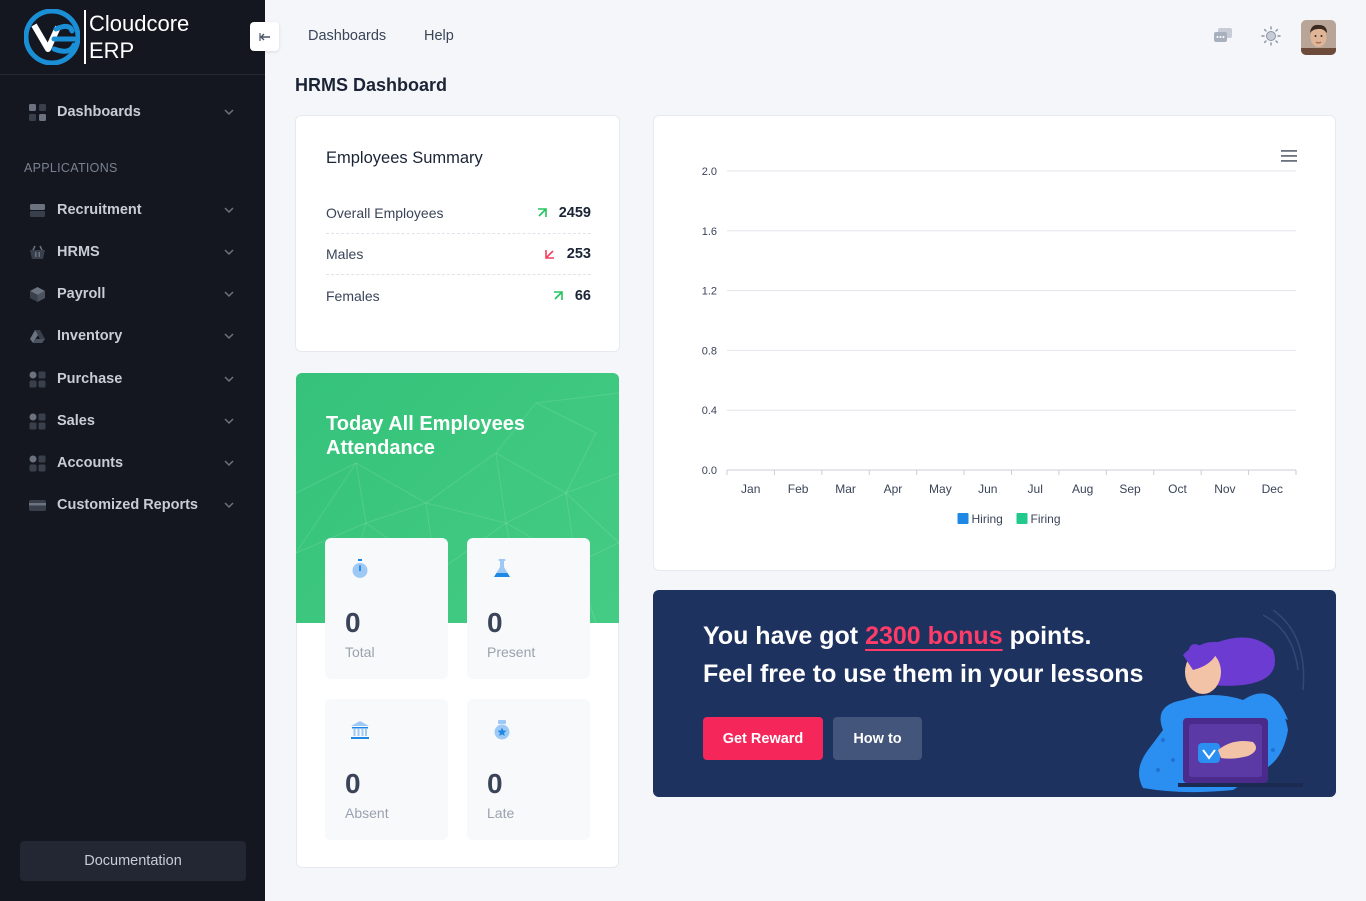 The width and height of the screenshot is (1366, 901). Describe the element at coordinates (709, 471) in the screenshot. I see `y-tick-label: 0.0` at that location.